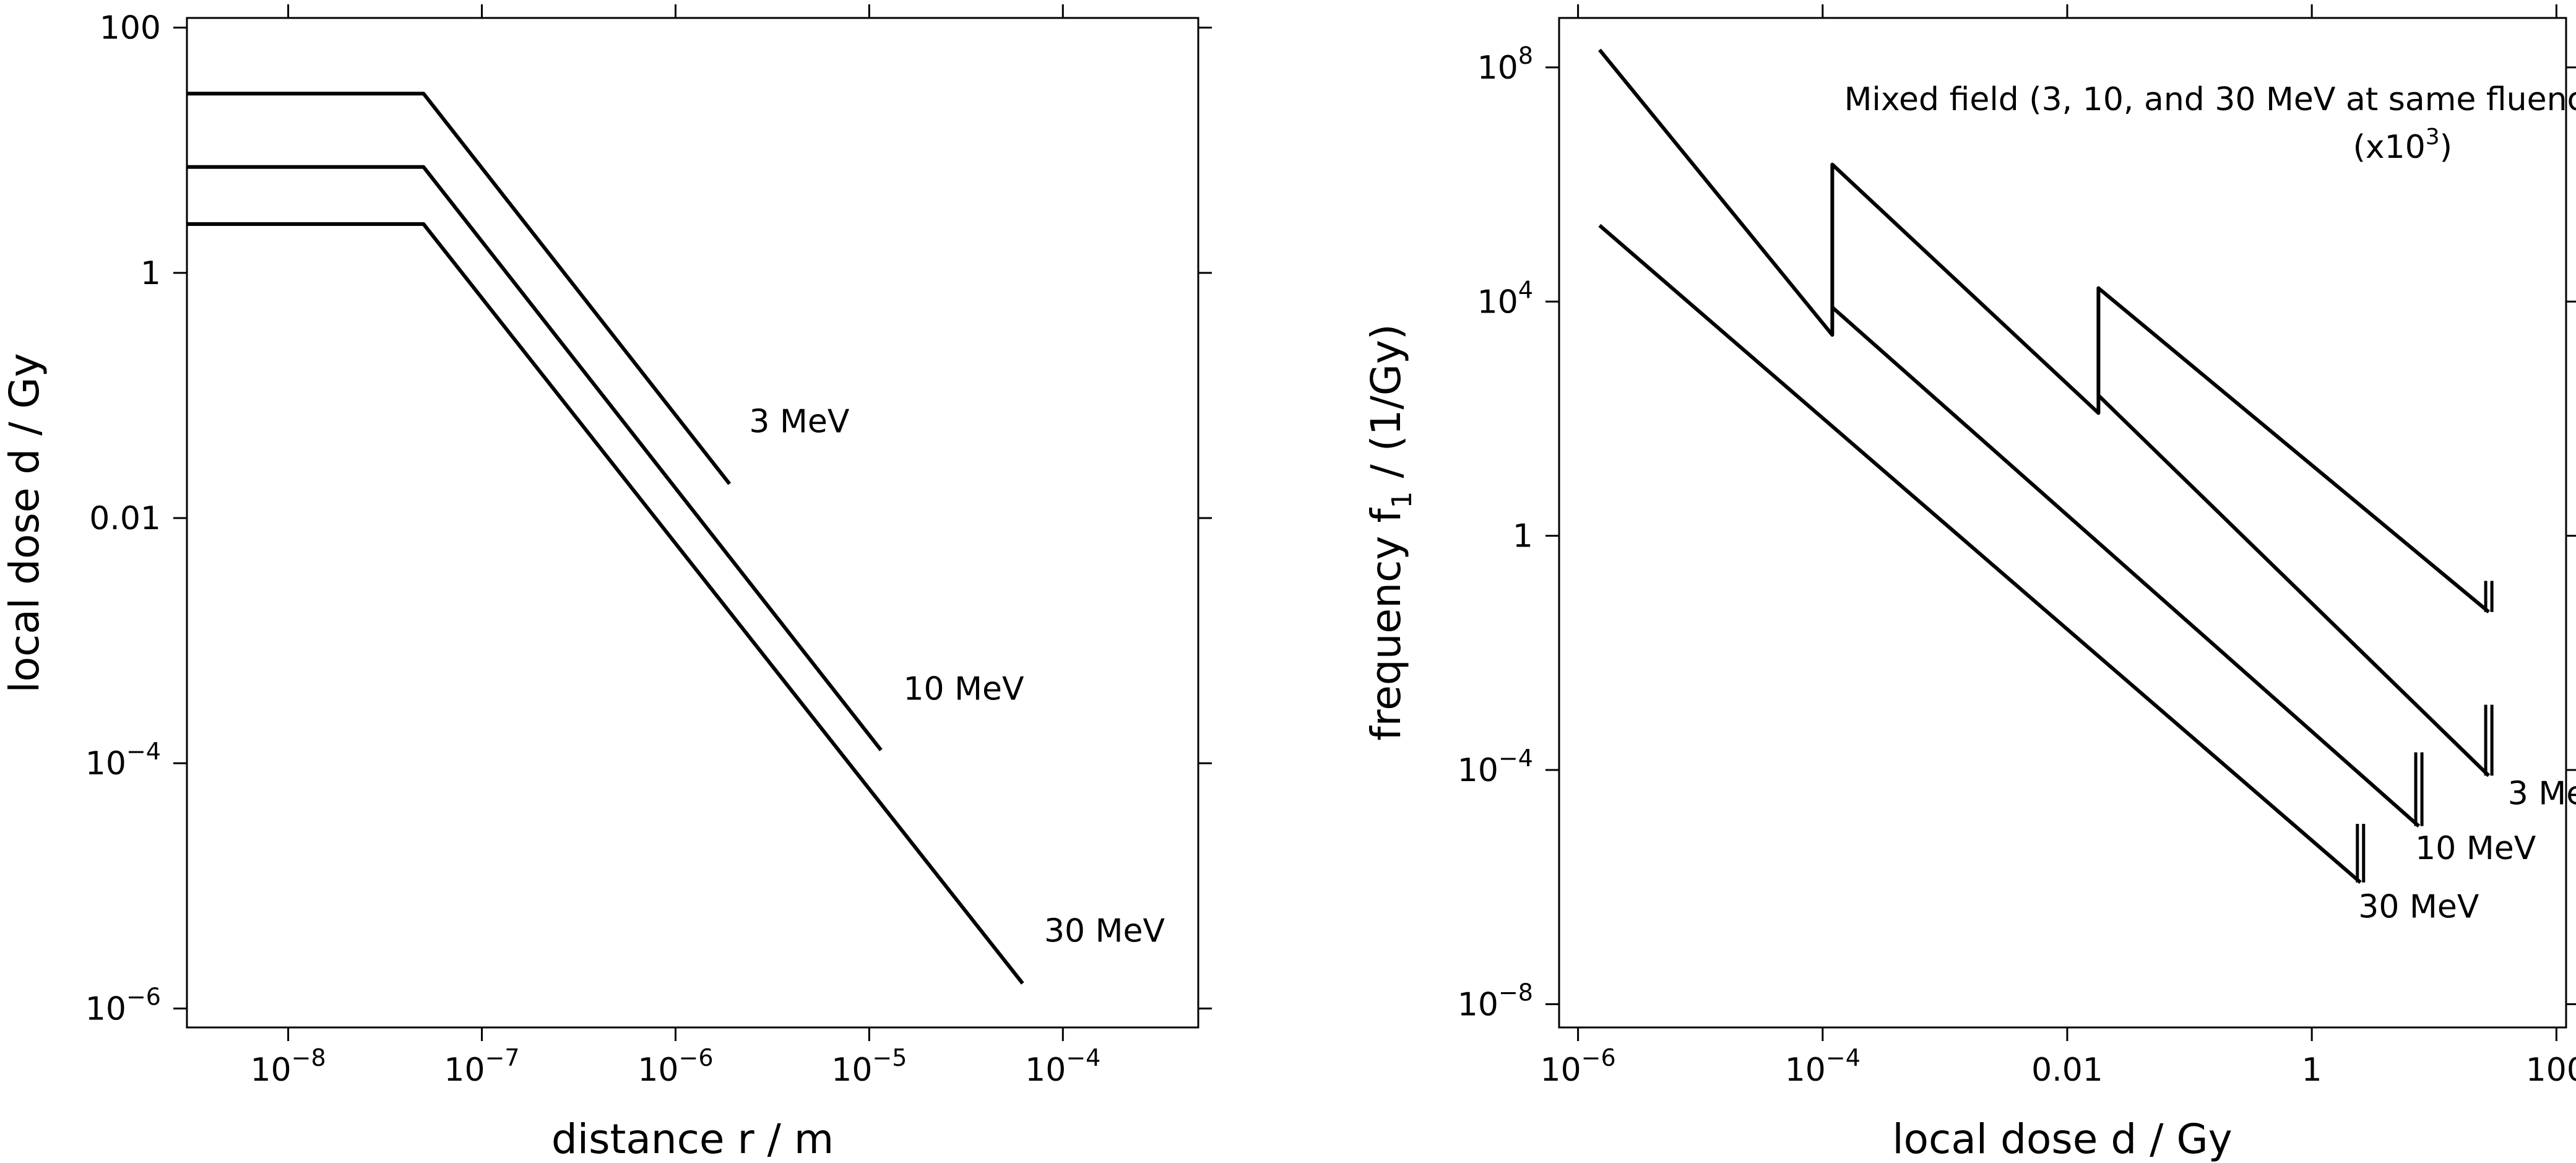  I want to click on left-x-tick-label: 10⁻⁶, so click(675, 1066).